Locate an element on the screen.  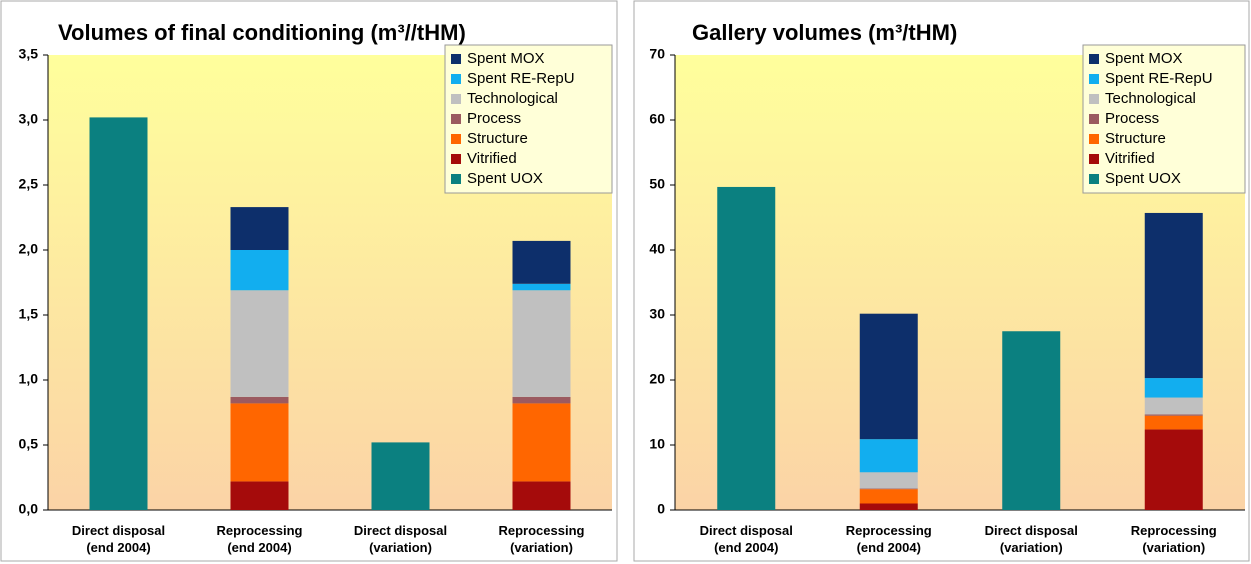
chart-title: Gallery volumes (m³/tHM) is located at coordinates (824, 32).